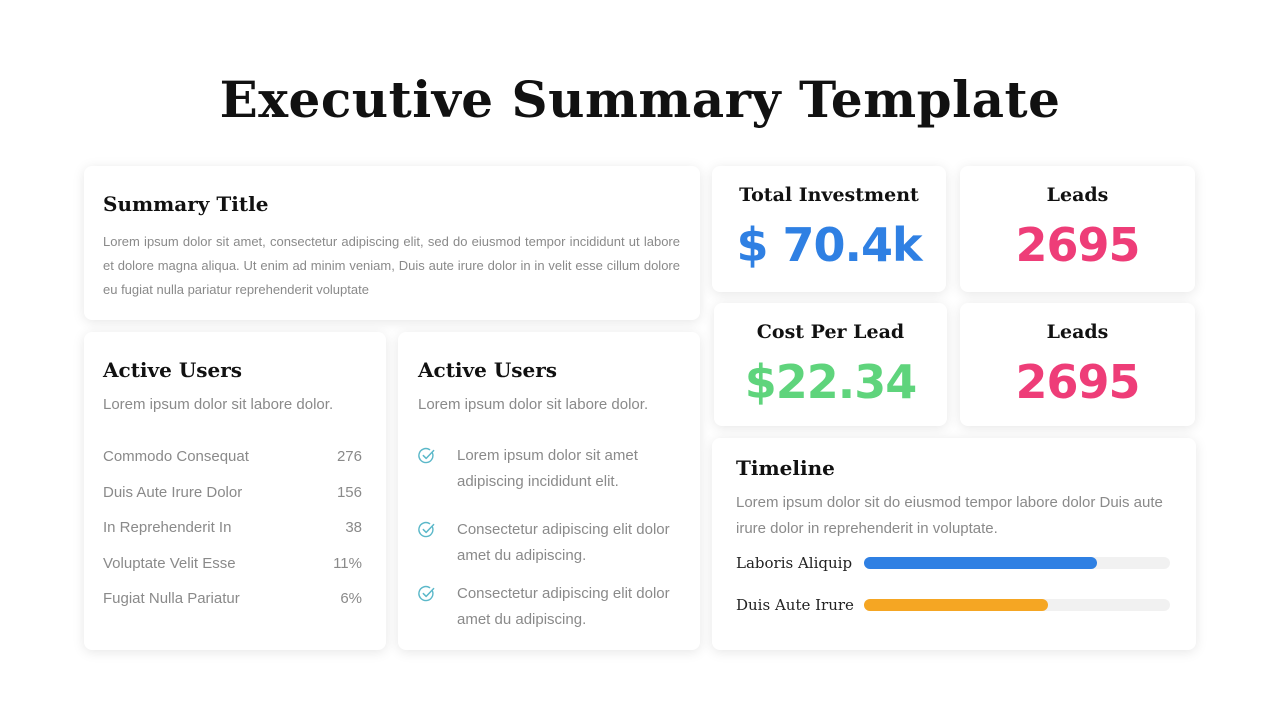 This screenshot has height=720, width=1280. What do you see at coordinates (830, 332) in the screenshot?
I see `kpi-label: Cost Per Lead` at bounding box center [830, 332].